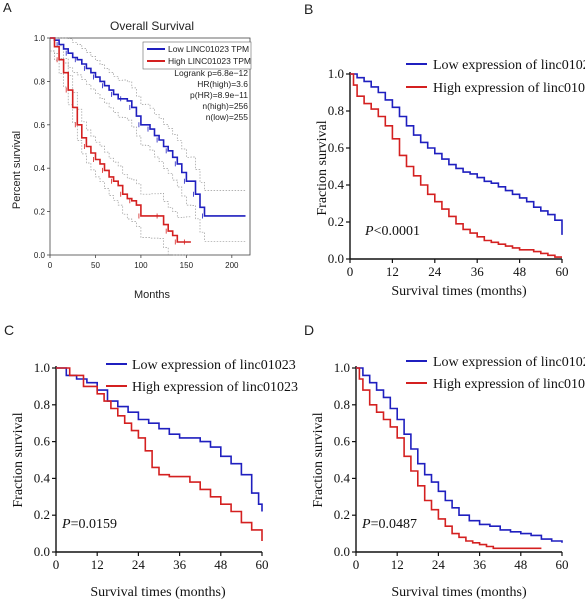 The image size is (585, 607). I want to click on x-tick-label: 50, so click(95, 265).